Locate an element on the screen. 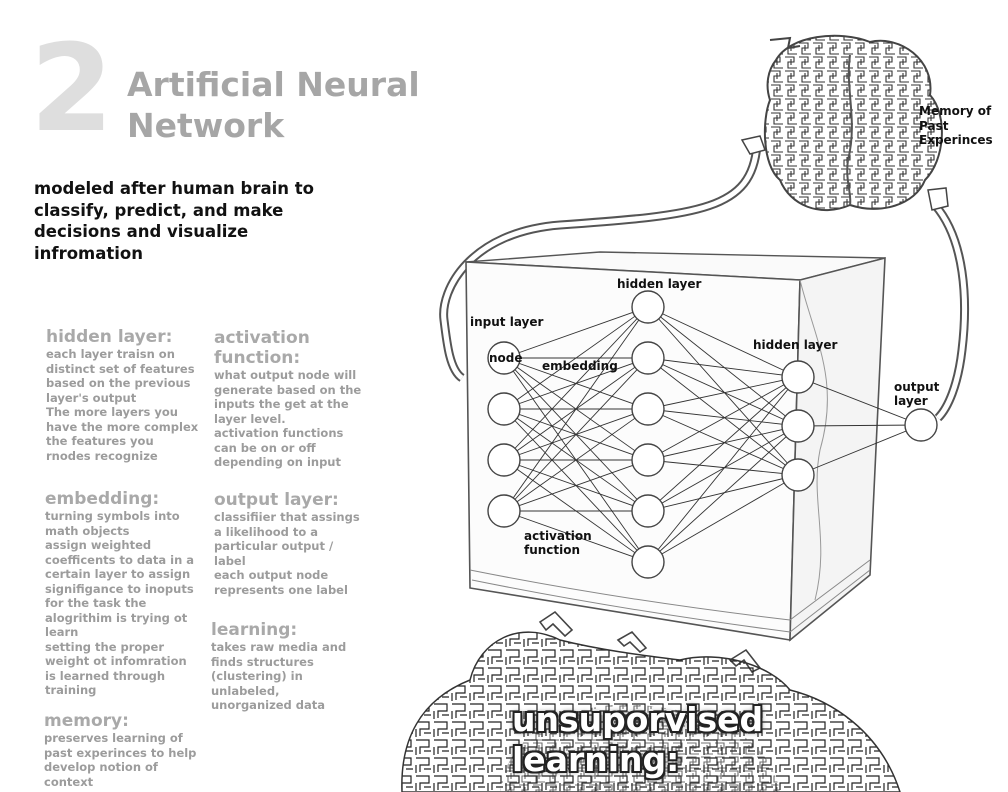 This screenshot has height=792, width=1008. label-brain-memory: Memory of Past Experinces is located at coordinates (956, 125).